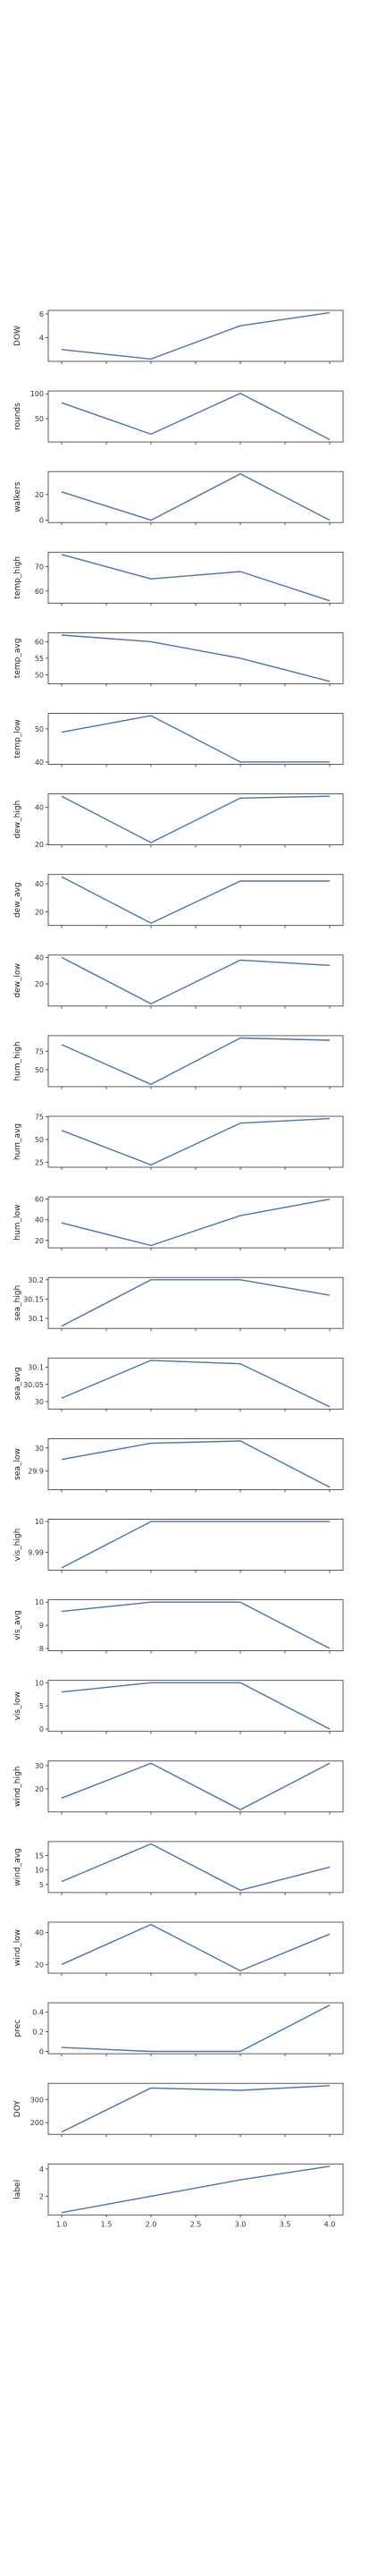 The image size is (386, 2576). What do you see at coordinates (17, 2109) in the screenshot?
I see `y-axis-label: DOY` at bounding box center [17, 2109].